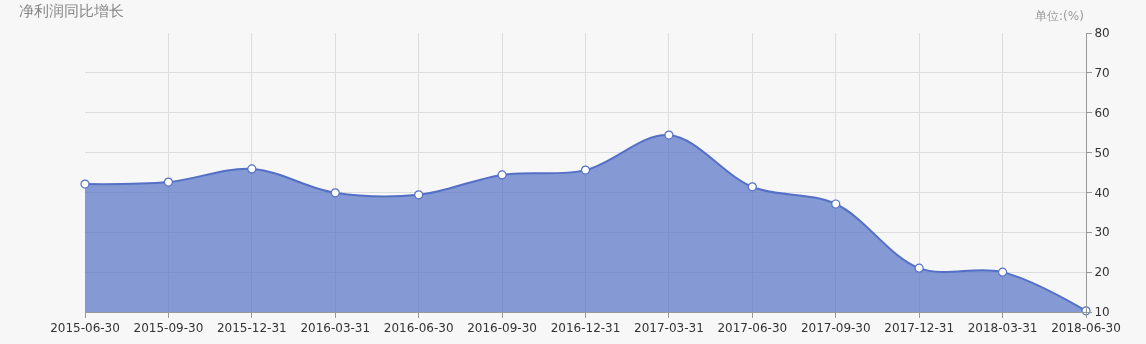  What do you see at coordinates (251, 328) in the screenshot?
I see `x-tick-label: 2015-12-31` at bounding box center [251, 328].